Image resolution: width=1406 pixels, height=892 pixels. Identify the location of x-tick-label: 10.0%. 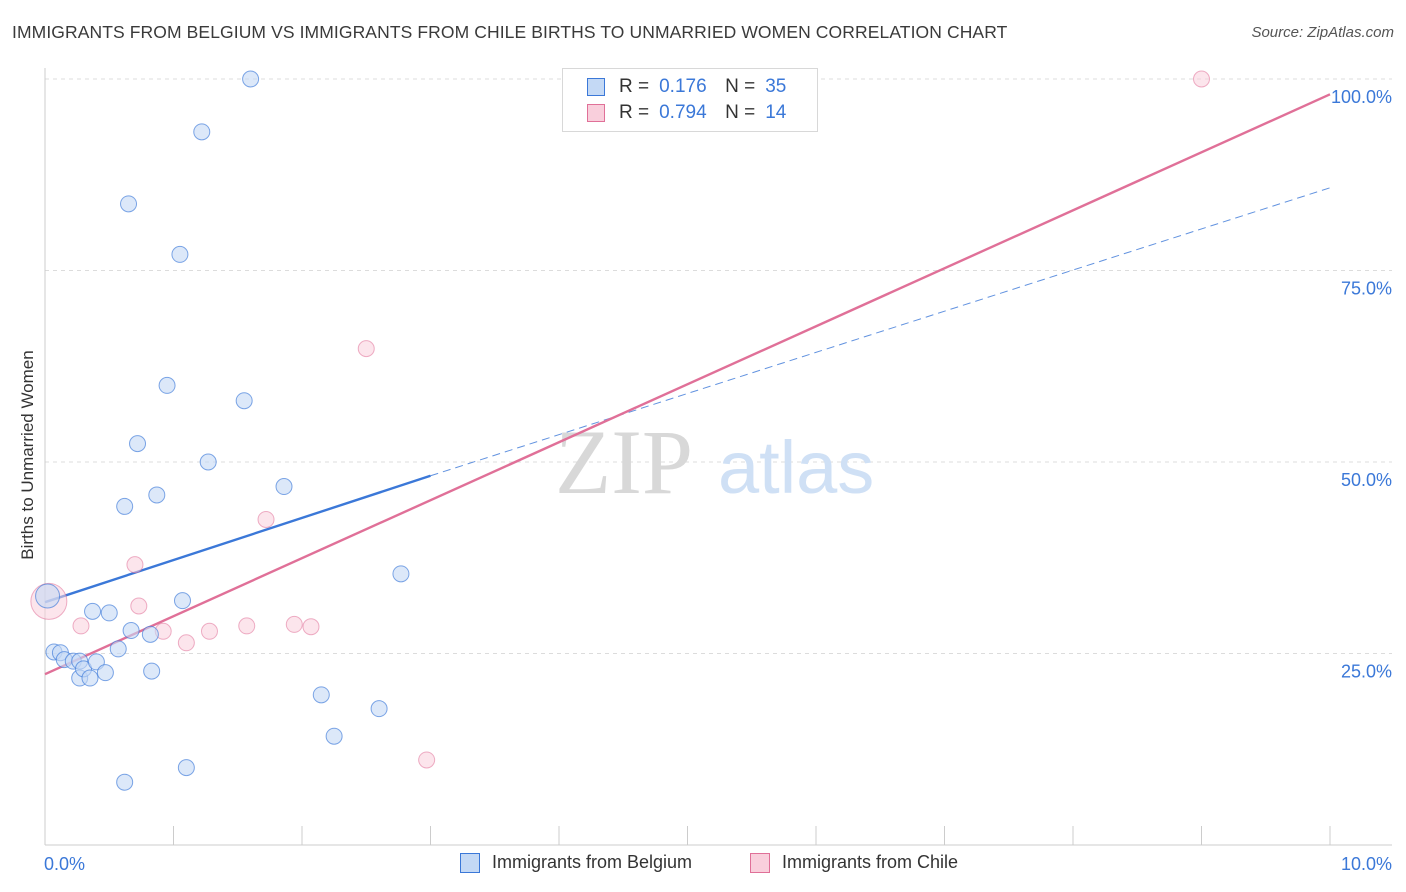
(1366, 864).